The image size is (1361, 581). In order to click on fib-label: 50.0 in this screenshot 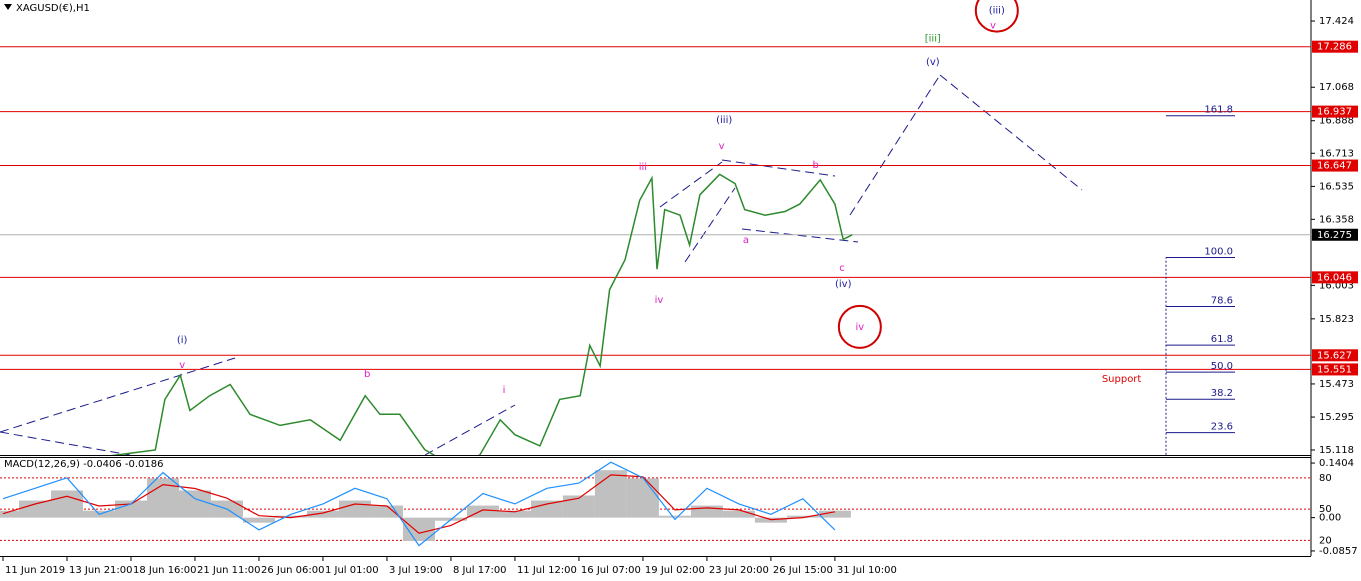, I will do `click(1222, 366)`.